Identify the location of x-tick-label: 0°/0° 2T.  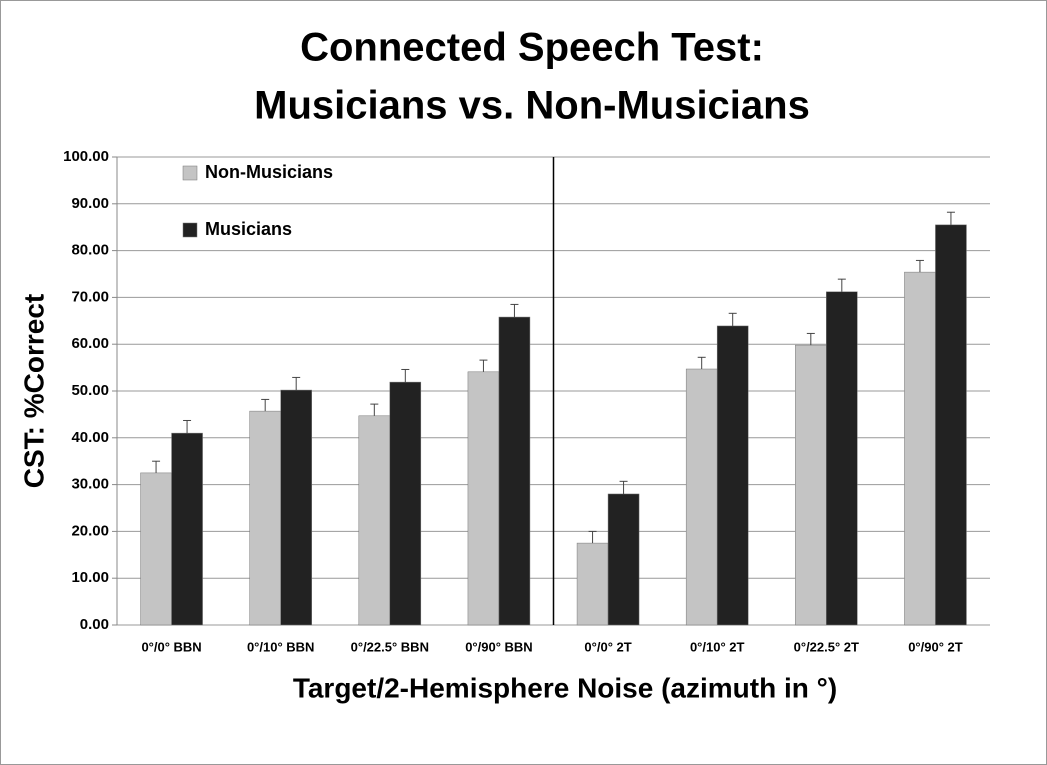
(607, 646).